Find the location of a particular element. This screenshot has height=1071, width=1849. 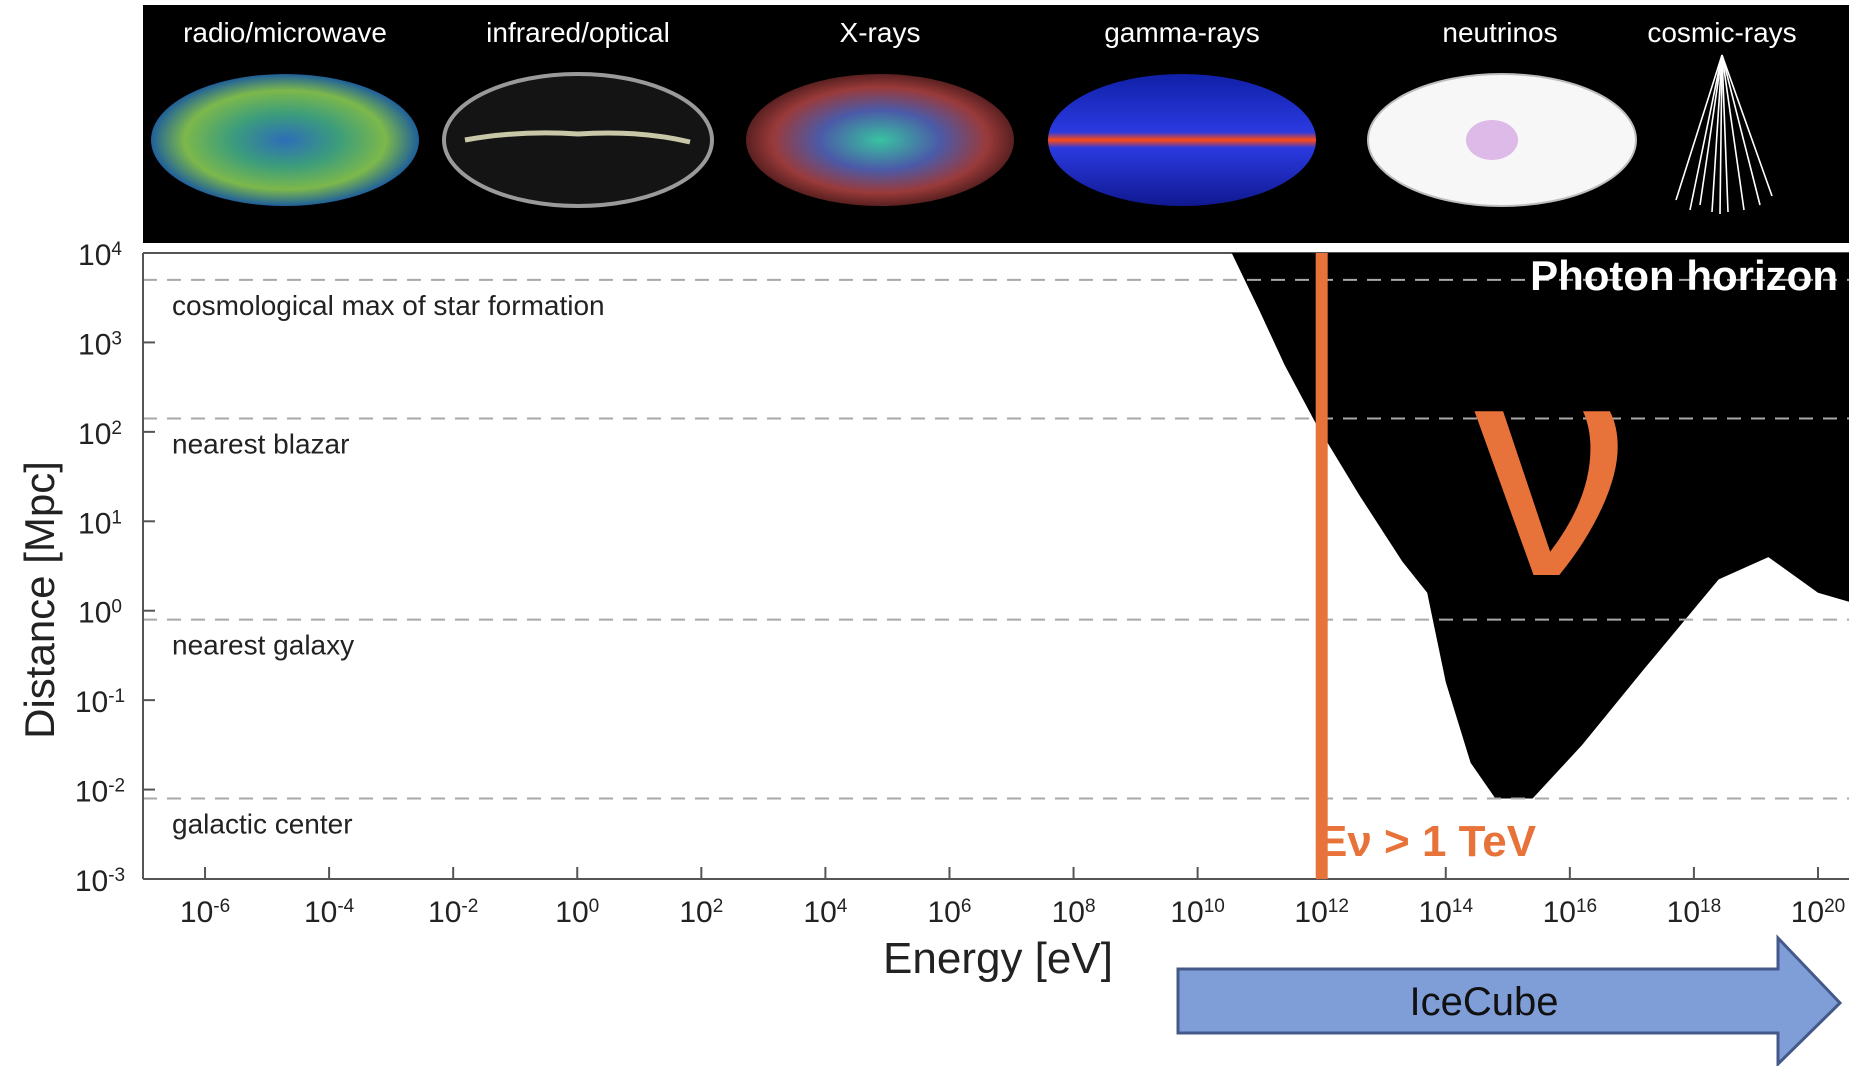

cosmic-ray-shower-icon is located at coordinates (1724, 134).